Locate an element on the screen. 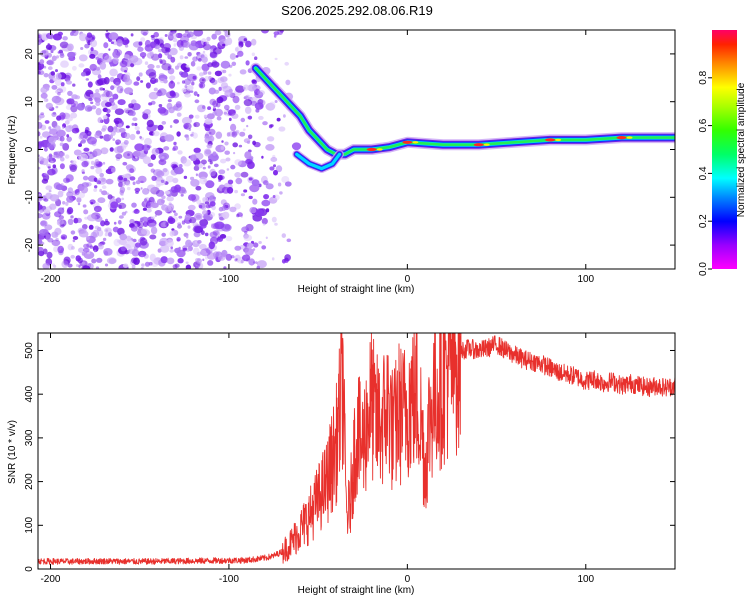 This screenshot has width=750, height=600. colorbar-label: Normalized spectral amplitude is located at coordinates (741, 149).